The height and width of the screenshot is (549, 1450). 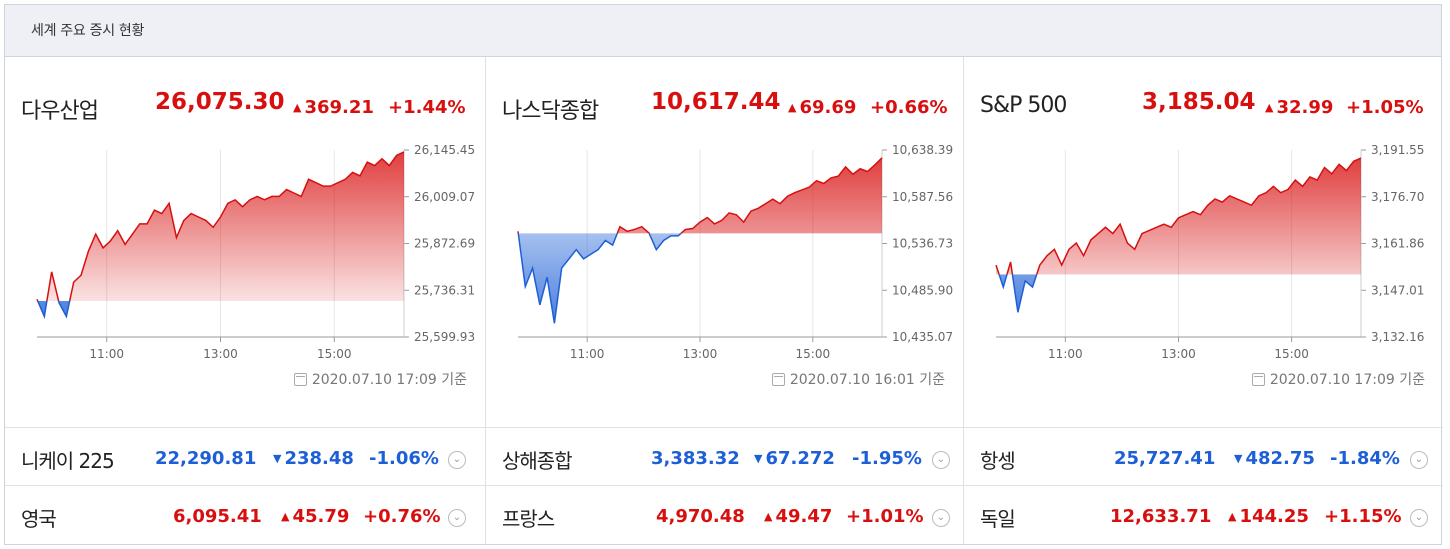 What do you see at coordinates (528, 519) in the screenshot?
I see `index-name: 프랑스` at bounding box center [528, 519].